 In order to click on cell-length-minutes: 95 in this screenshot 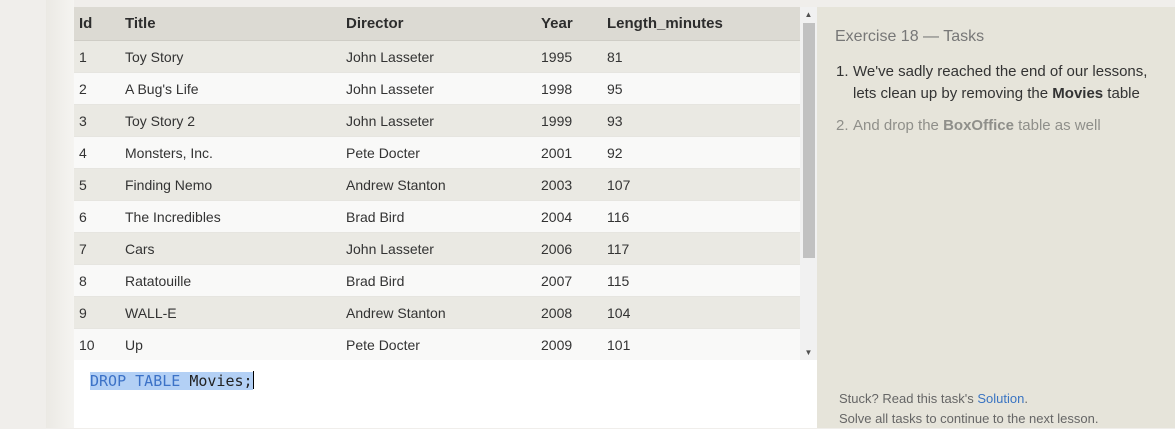, I will do `click(703, 88)`.